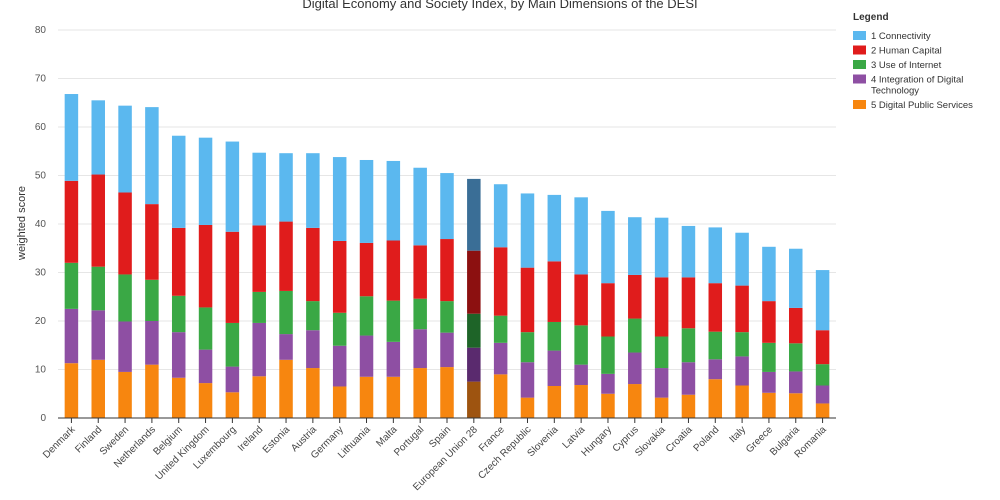 The height and width of the screenshot is (500, 1000). What do you see at coordinates (906, 65) in the screenshot?
I see `legend-label: 3 Use of Internet` at bounding box center [906, 65].